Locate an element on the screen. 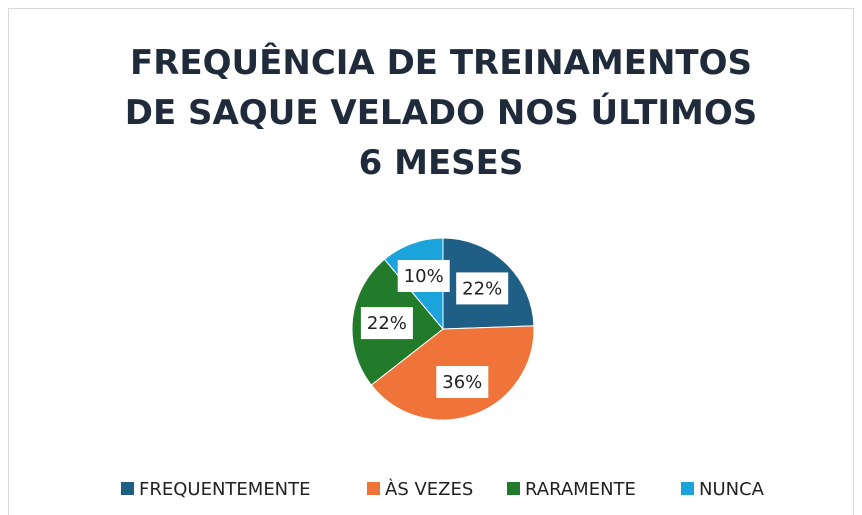  data-label: 10% is located at coordinates (424, 276).